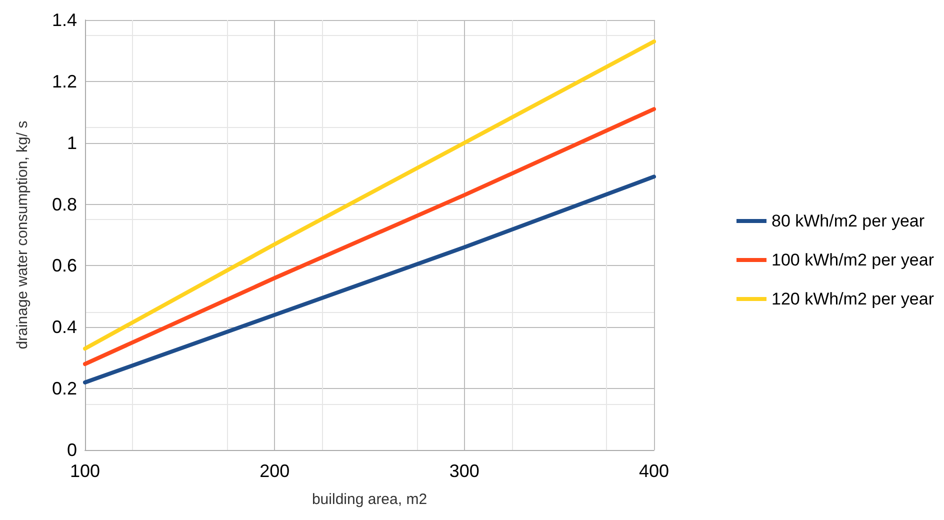 The width and height of the screenshot is (944, 520). Describe the element at coordinates (64, 20) in the screenshot. I see `y-tick-label: 1.4` at that location.